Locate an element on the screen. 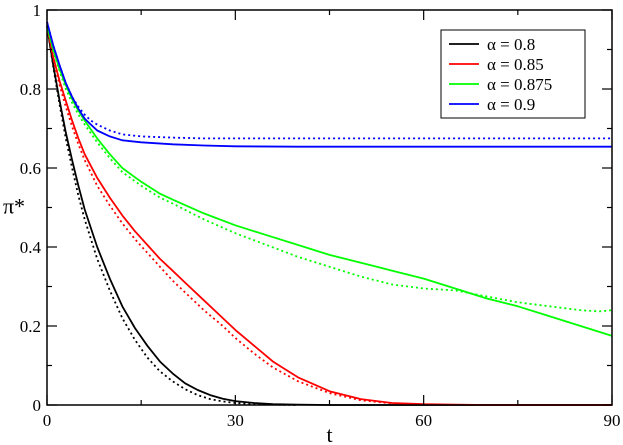 The width and height of the screenshot is (623, 445). y-tick-label: 1 is located at coordinates (37, 10).